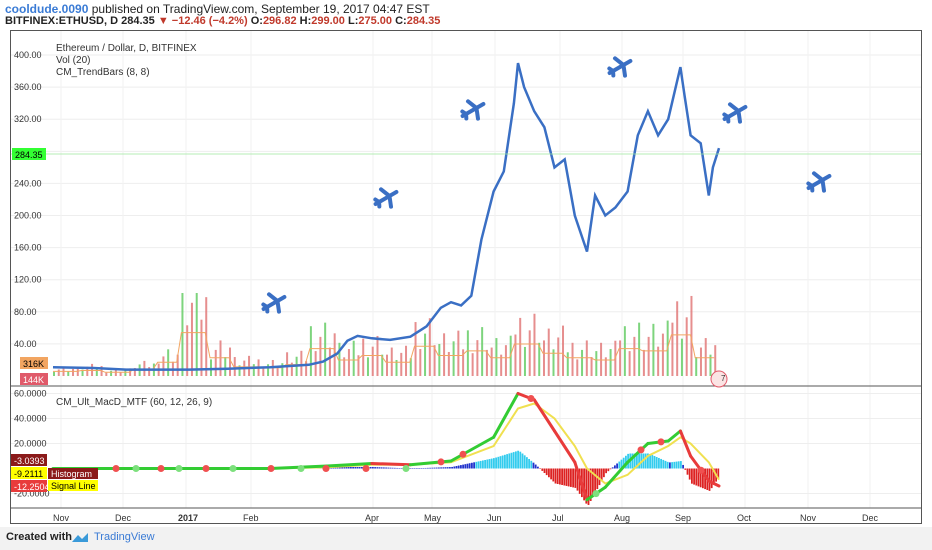 This screenshot has height=550, width=932. I want to click on macd-badge-1-text: -3.0393, so click(29, 461).